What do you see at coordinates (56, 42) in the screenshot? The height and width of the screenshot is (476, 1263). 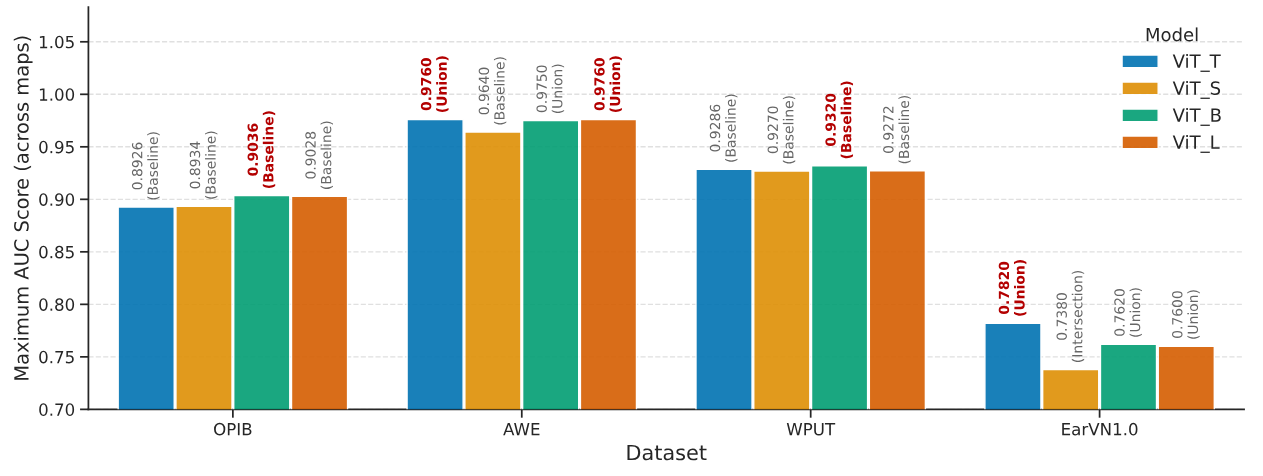 I see `y-tick-label: 1.05` at bounding box center [56, 42].